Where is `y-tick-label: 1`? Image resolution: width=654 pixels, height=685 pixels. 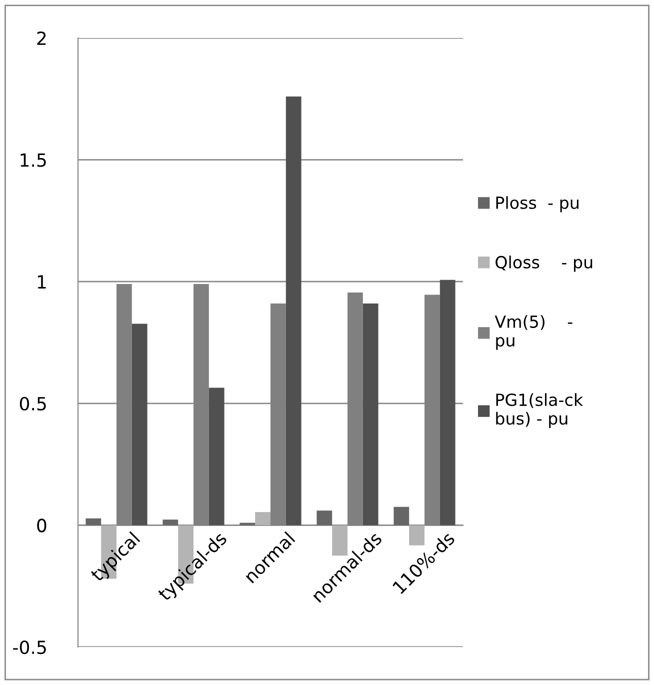
y-tick-label: 1 is located at coordinates (42, 281).